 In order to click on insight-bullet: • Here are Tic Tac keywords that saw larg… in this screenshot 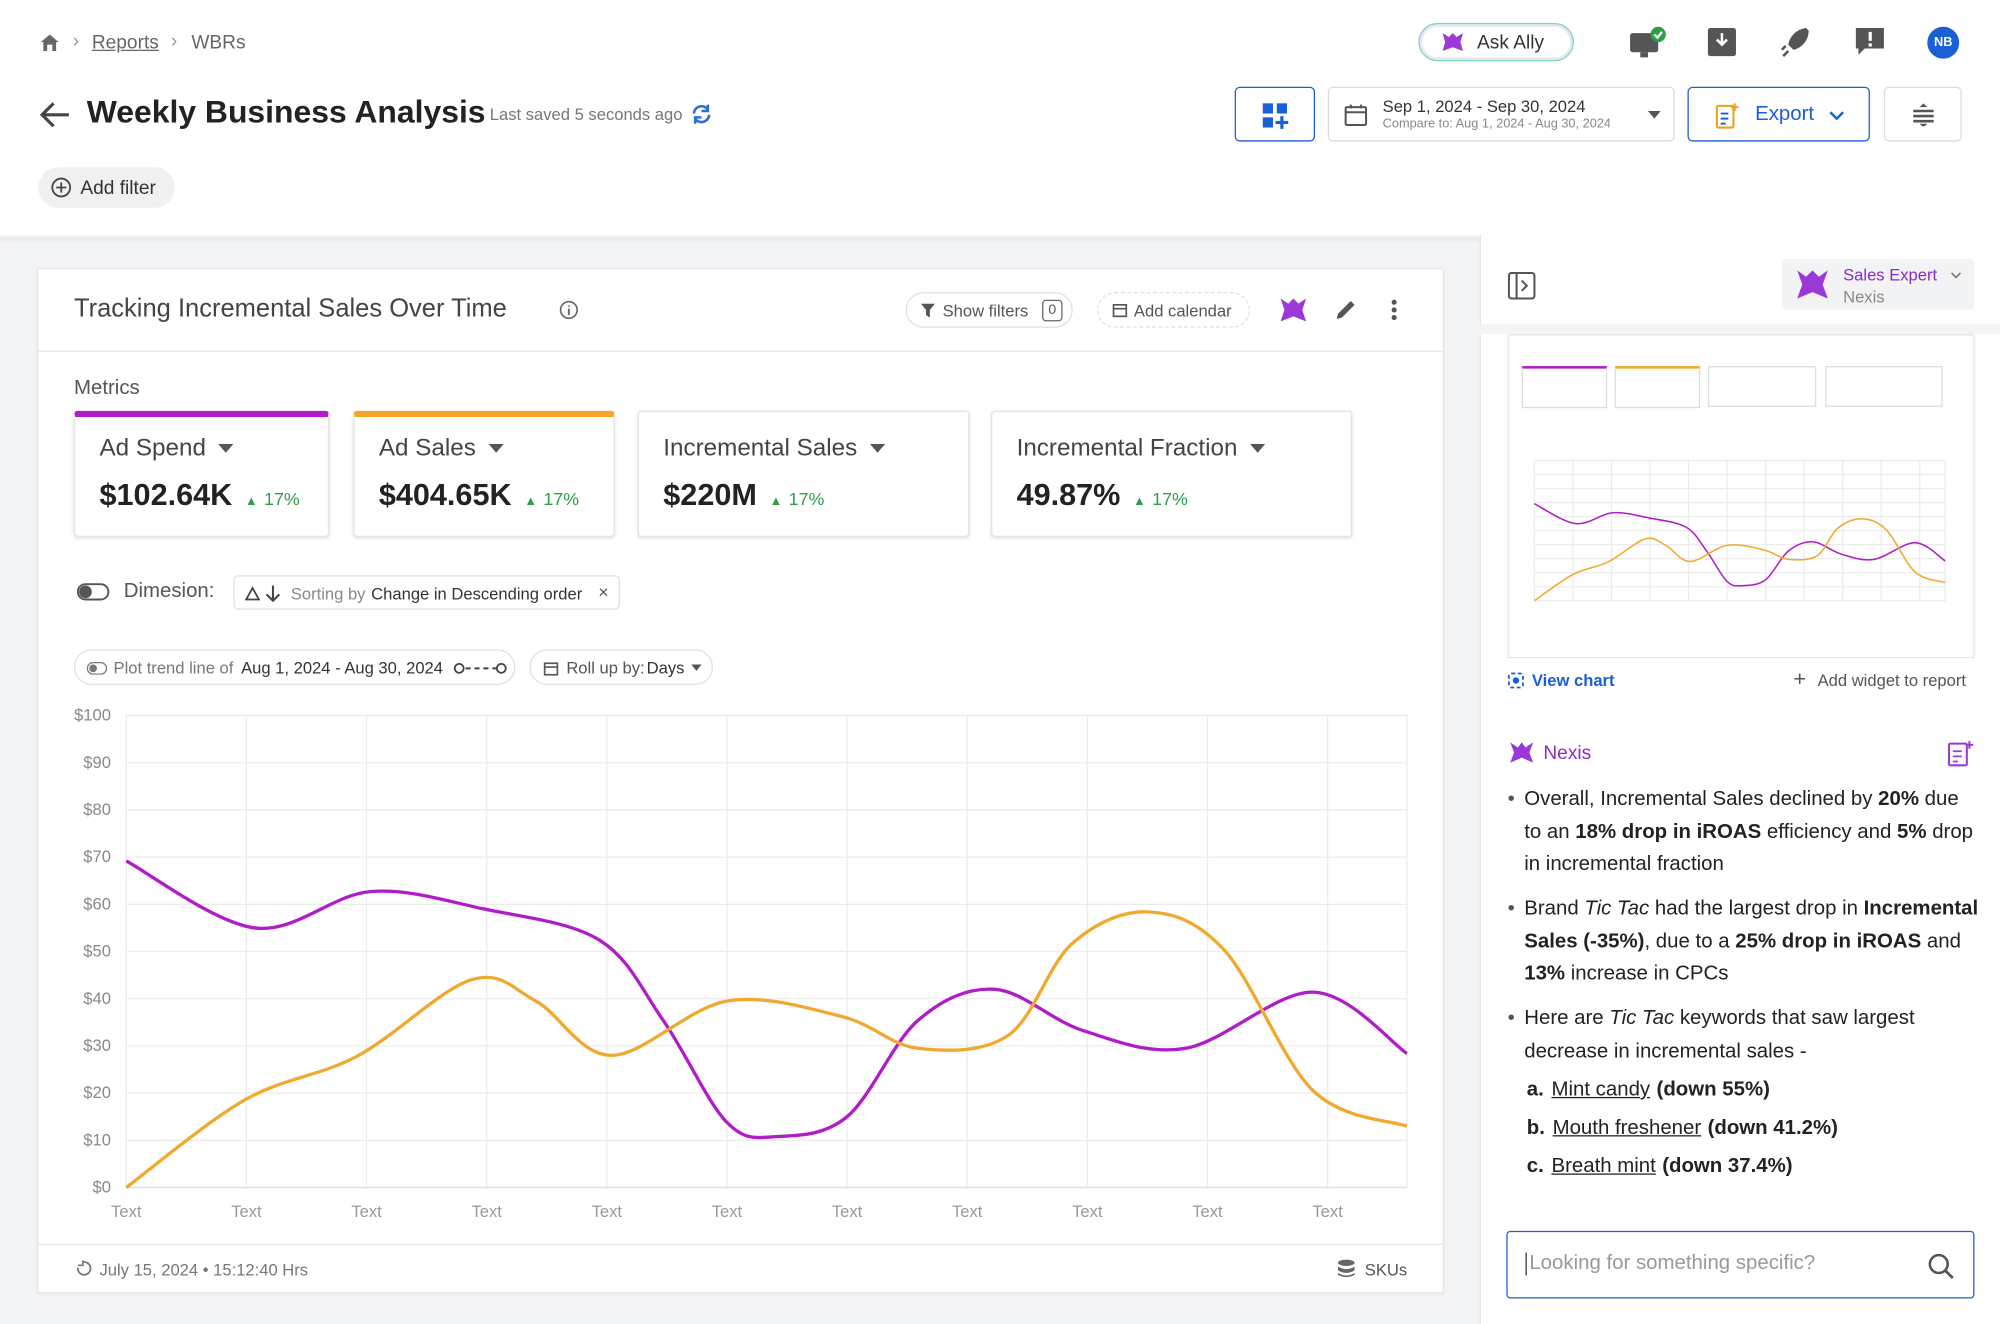, I will do `click(1744, 1035)`.